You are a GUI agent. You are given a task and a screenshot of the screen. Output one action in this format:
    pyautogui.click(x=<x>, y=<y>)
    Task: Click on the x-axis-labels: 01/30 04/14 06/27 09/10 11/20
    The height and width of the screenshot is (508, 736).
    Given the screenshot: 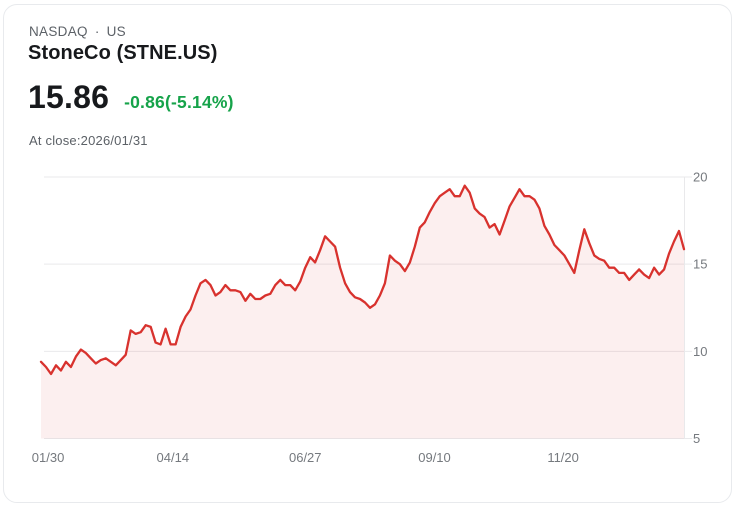 What is the action you would take?
    pyautogui.click(x=305, y=457)
    